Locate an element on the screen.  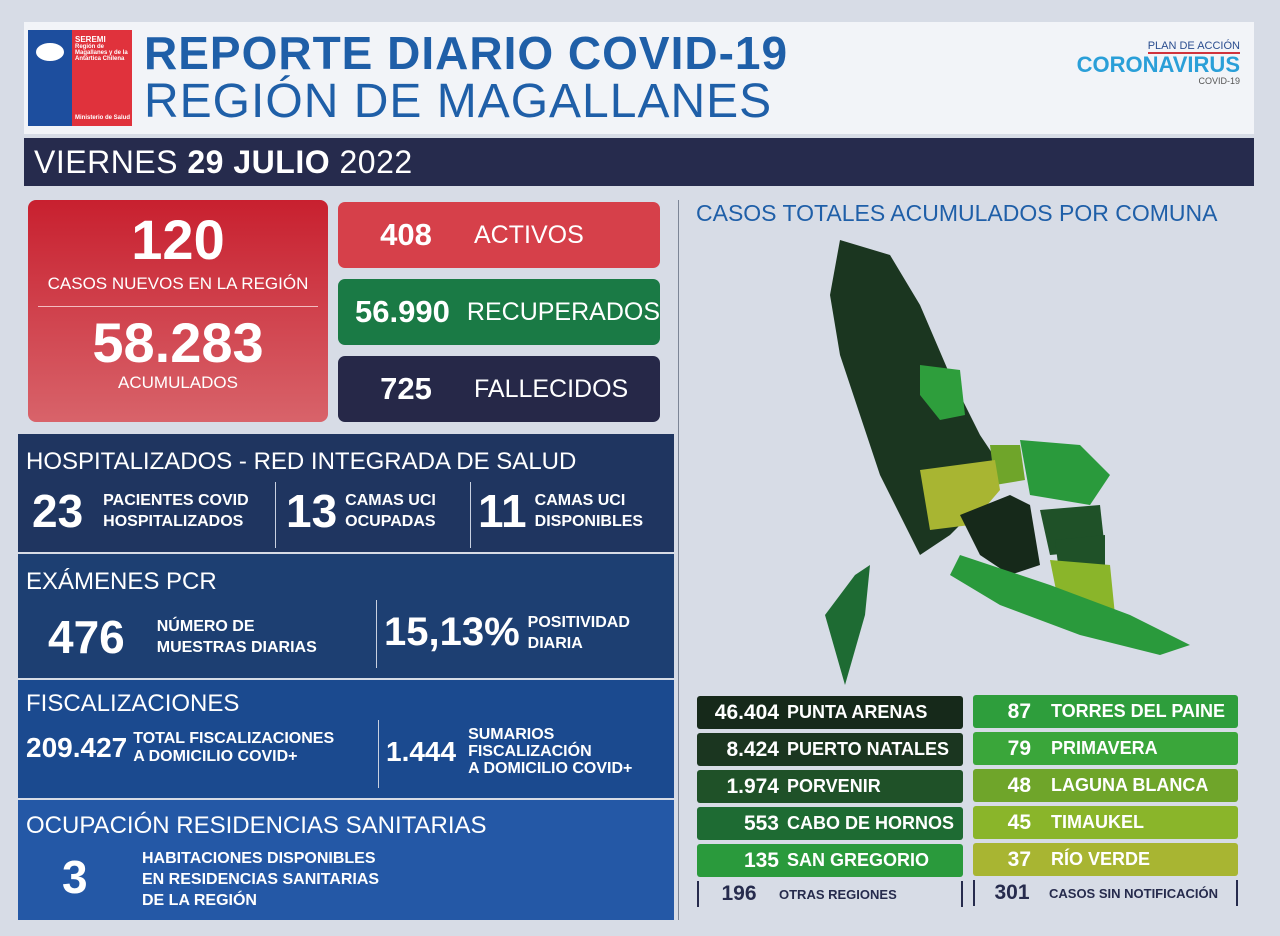
positivity-l2: DIARIA is located at coordinates (555, 643).